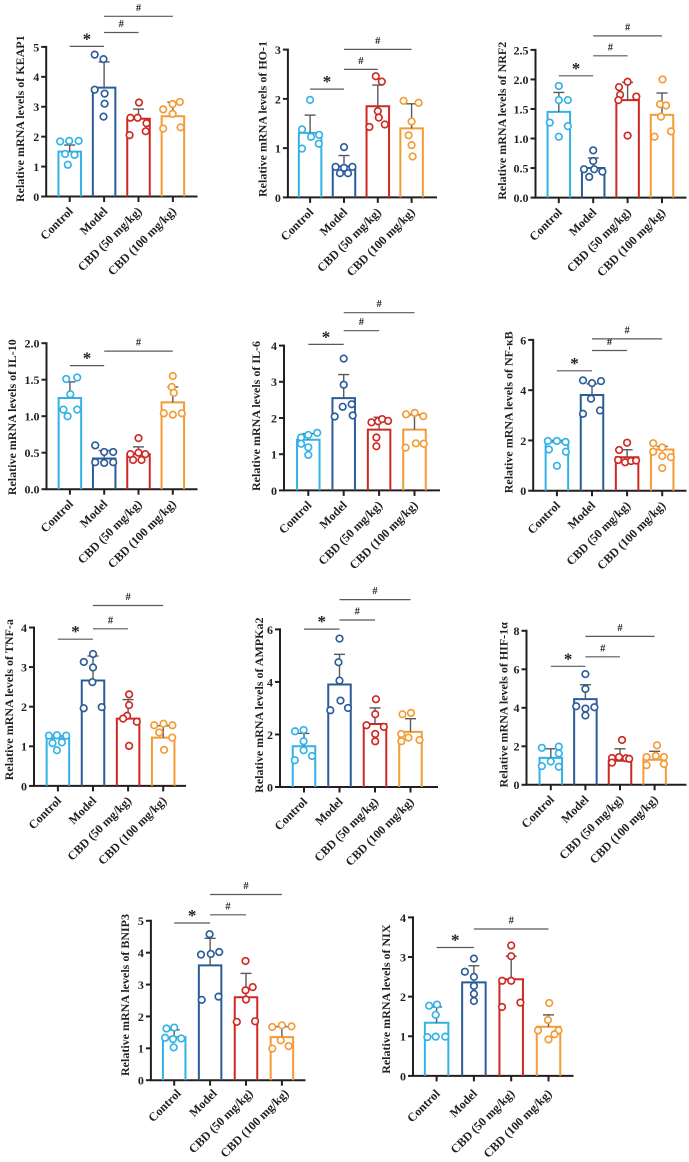 This screenshot has width=689, height=1162. Describe the element at coordinates (20, 118) in the screenshot. I see `svg-text: Relative mRNA levels of KEAP1` at that location.